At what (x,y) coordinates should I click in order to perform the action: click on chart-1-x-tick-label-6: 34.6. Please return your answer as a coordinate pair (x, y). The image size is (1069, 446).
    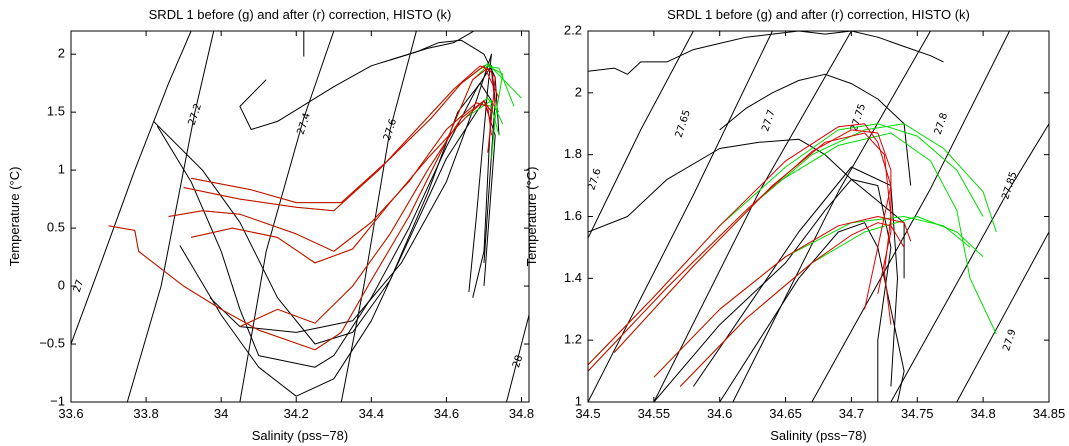
    Looking at the image, I should click on (446, 413).